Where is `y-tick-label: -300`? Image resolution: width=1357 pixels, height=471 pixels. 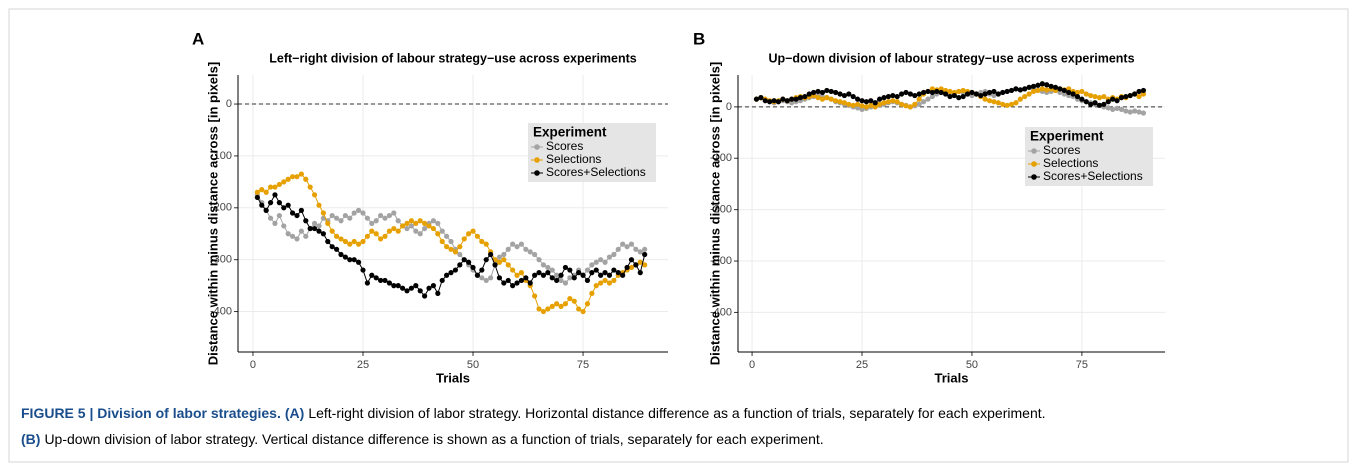 y-tick-label: -300 is located at coordinates (721, 261).